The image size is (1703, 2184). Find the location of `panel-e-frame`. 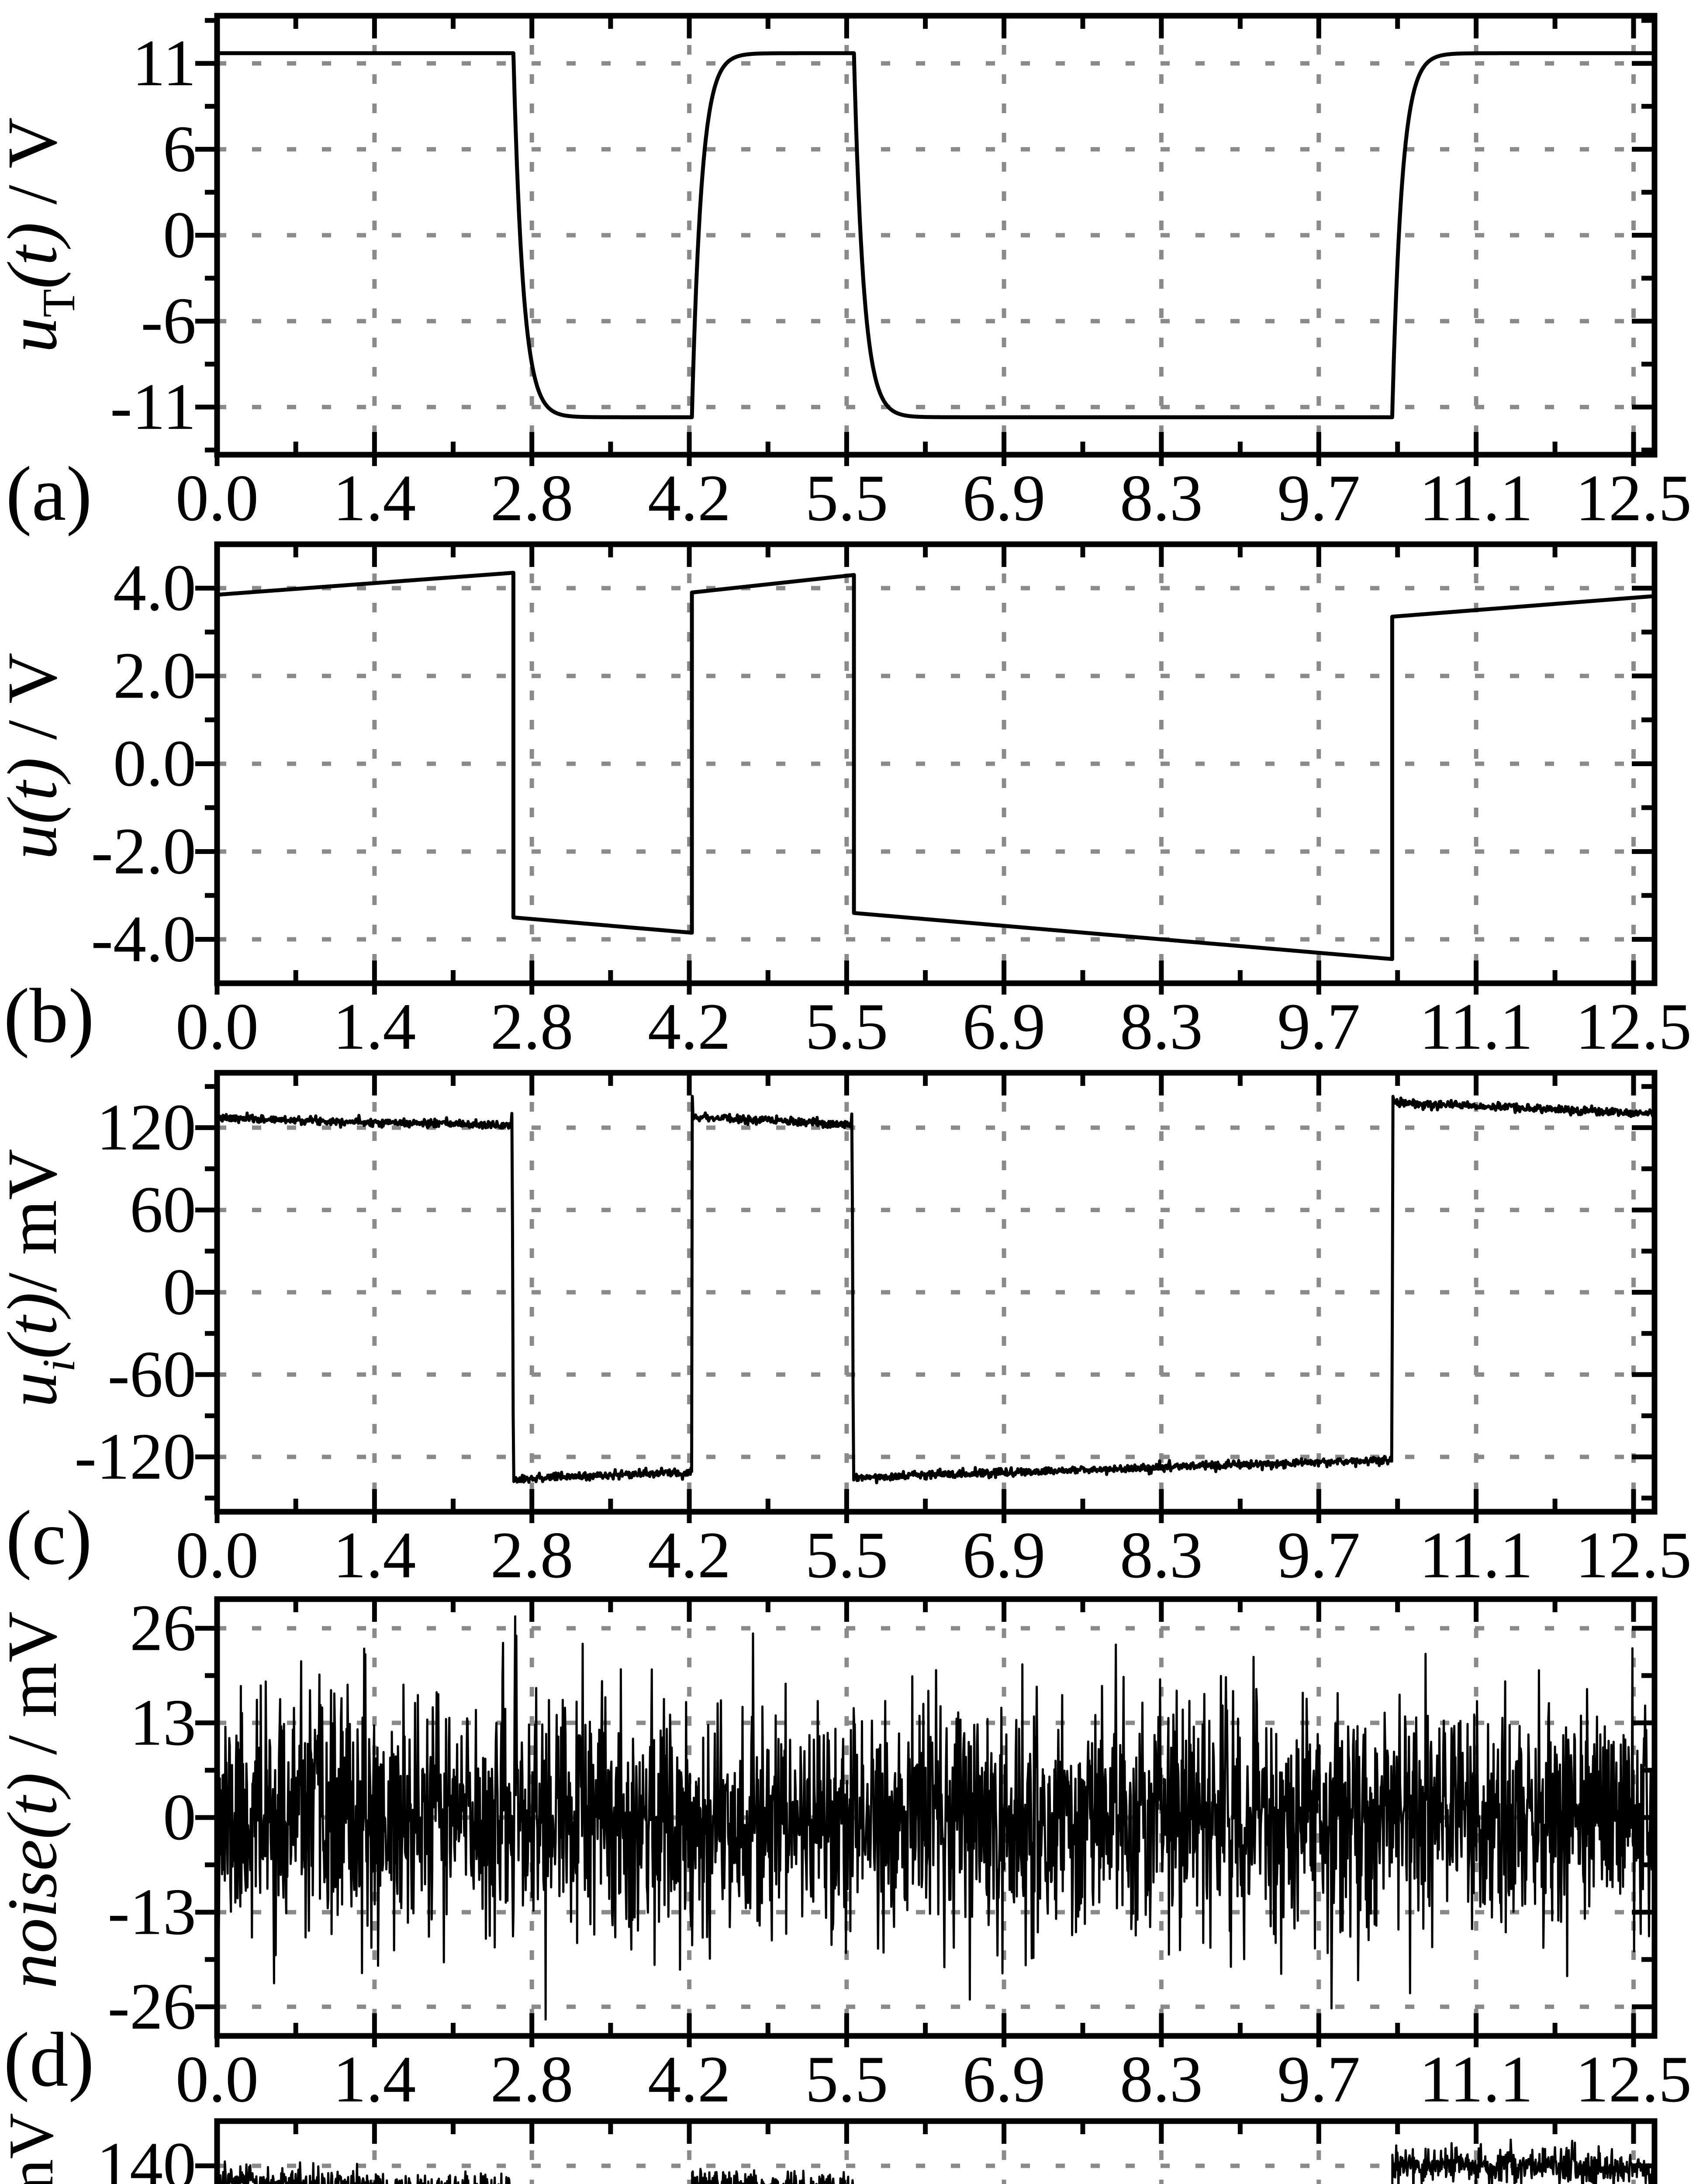

panel-e-frame is located at coordinates (936, 2151).